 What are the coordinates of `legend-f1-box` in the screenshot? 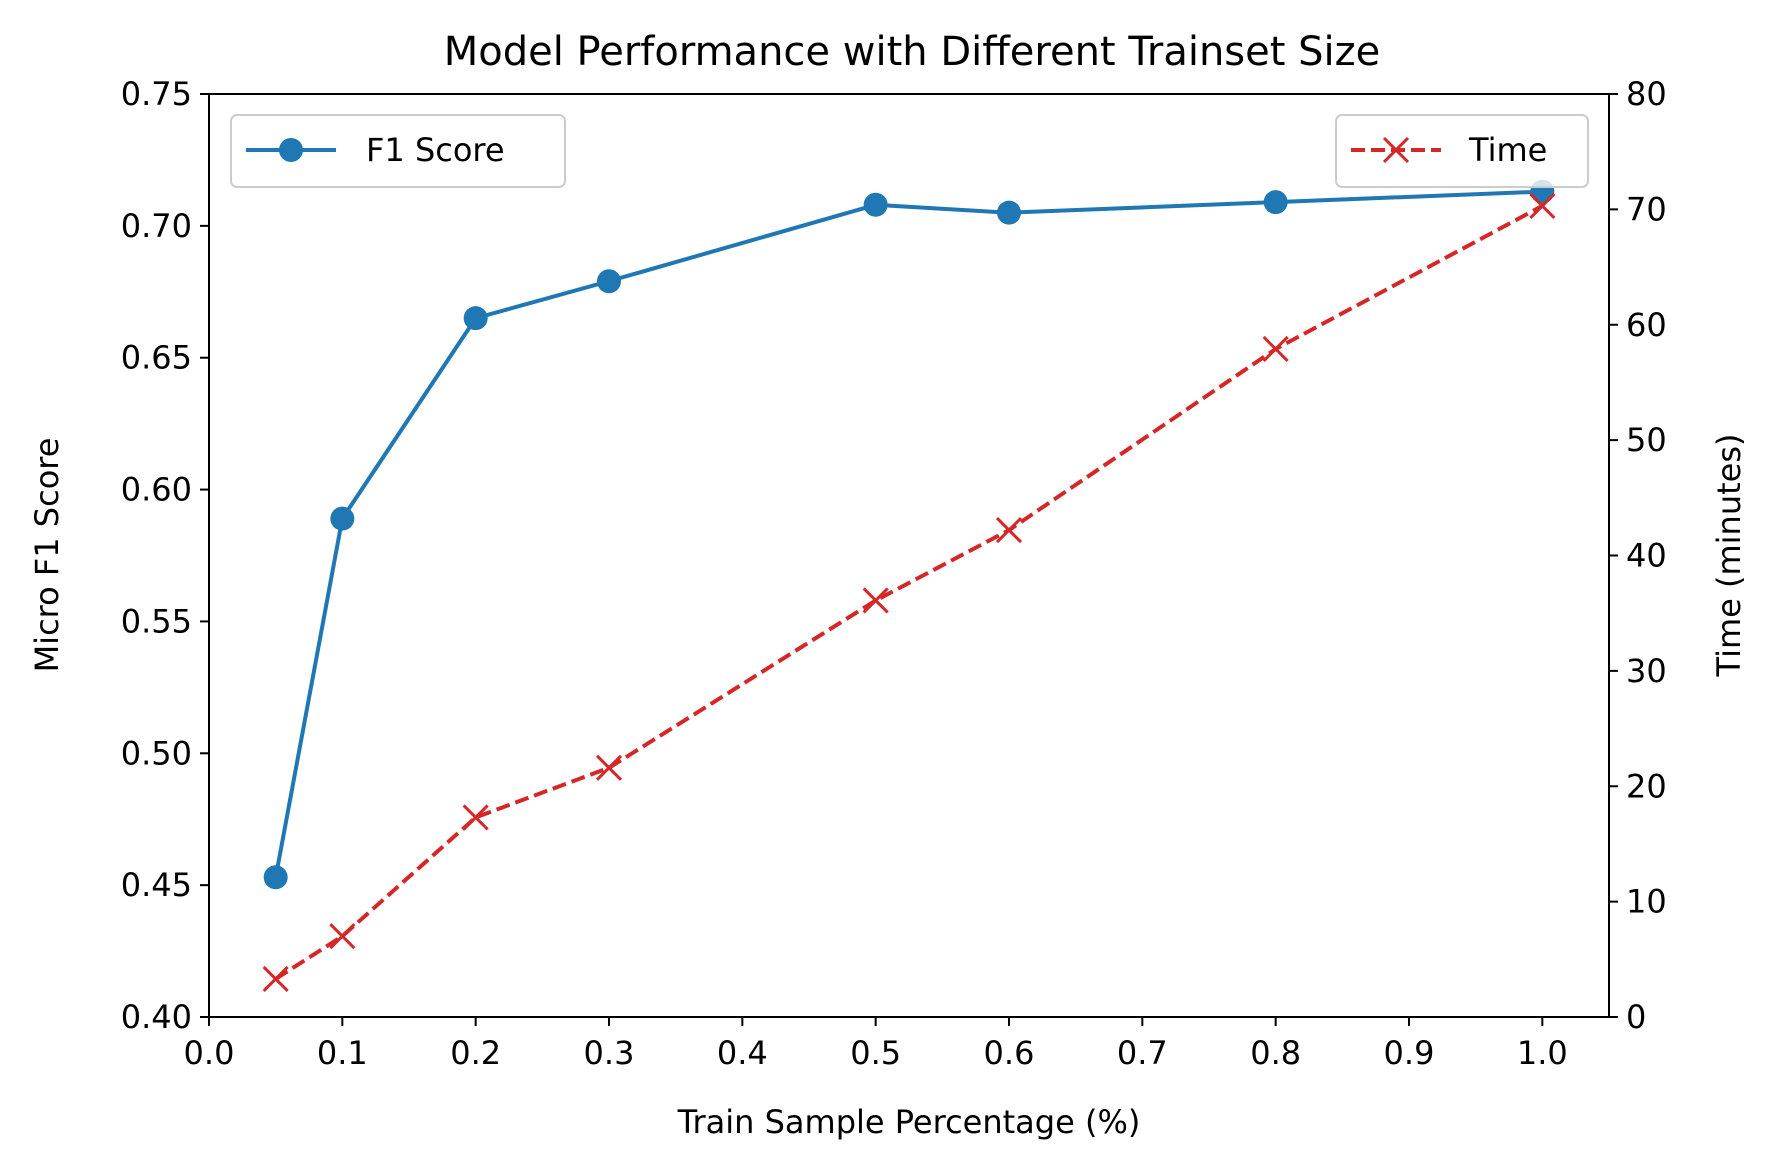 It's located at (398, 151).